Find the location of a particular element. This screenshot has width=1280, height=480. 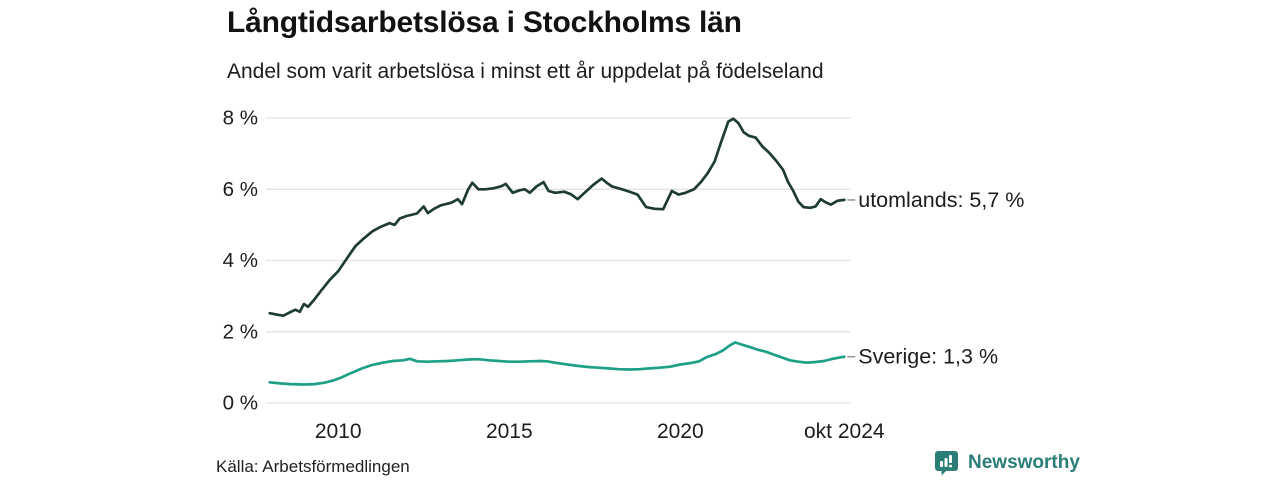

y-tick-label: 4 % is located at coordinates (240, 260).